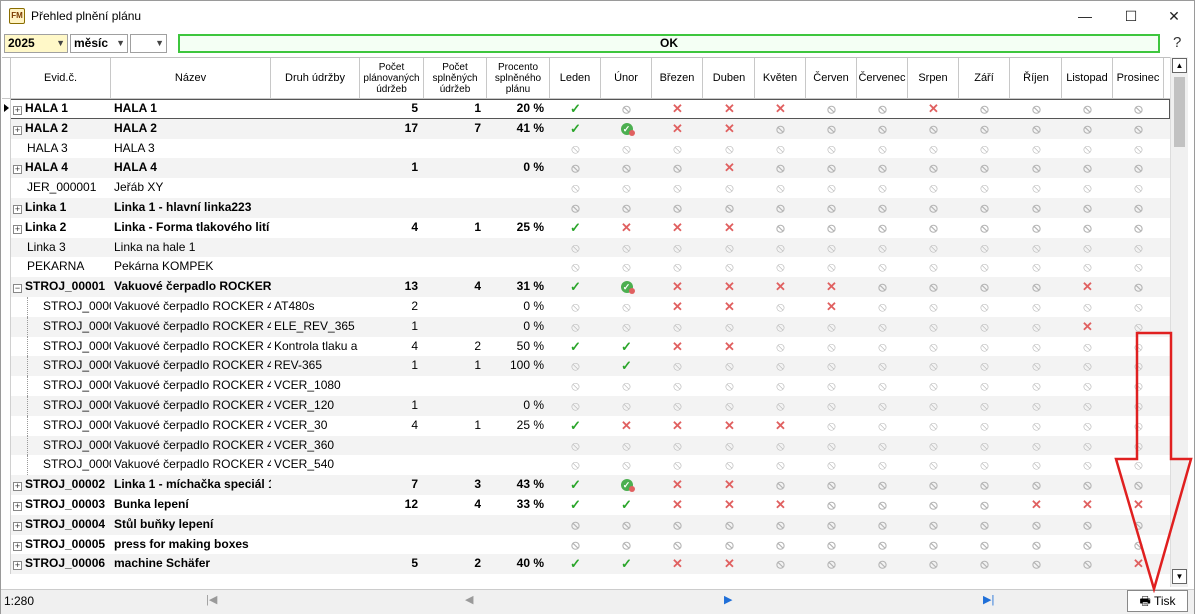  What do you see at coordinates (148, 43) in the screenshot?
I see `filter-select: ▼` at bounding box center [148, 43].